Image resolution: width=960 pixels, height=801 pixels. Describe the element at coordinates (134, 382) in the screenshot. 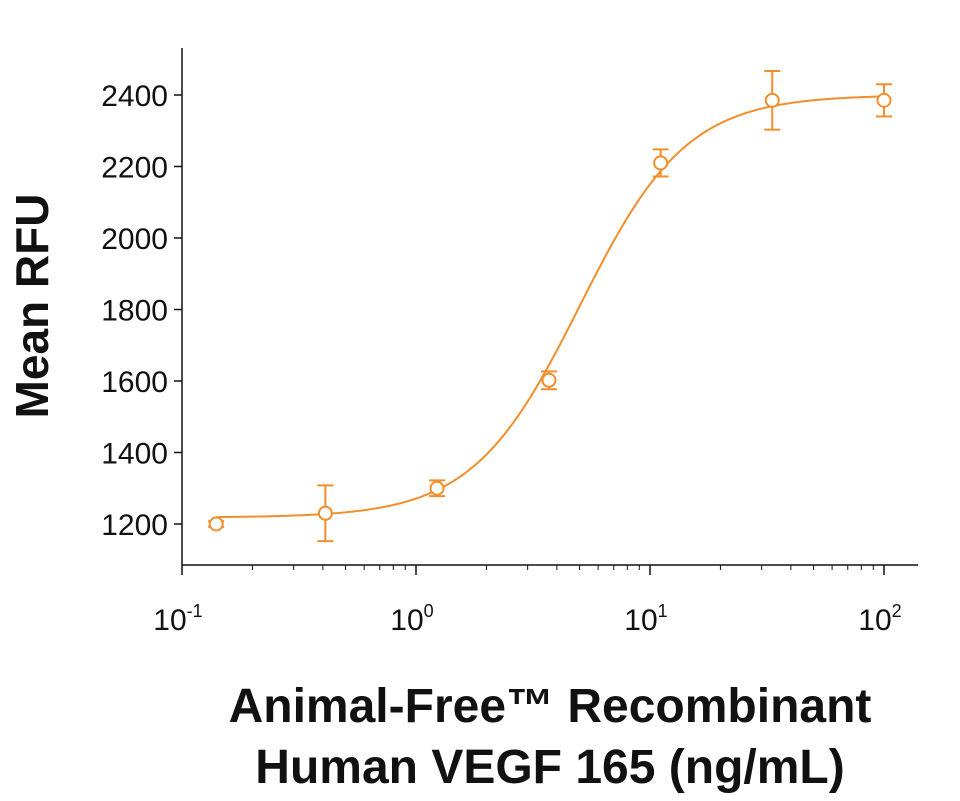

I see `y-tick-label: 1600` at that location.